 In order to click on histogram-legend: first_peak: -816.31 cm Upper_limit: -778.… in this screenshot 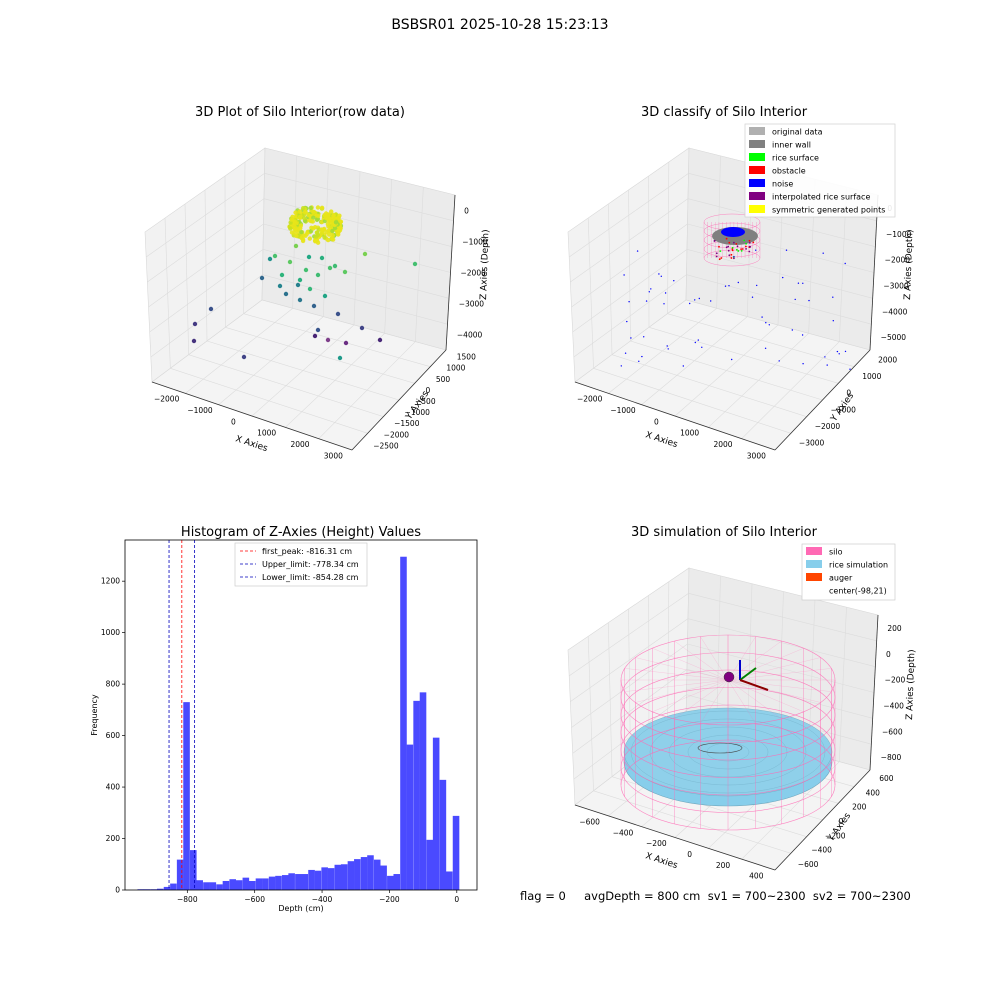, I will do `click(301, 564)`.